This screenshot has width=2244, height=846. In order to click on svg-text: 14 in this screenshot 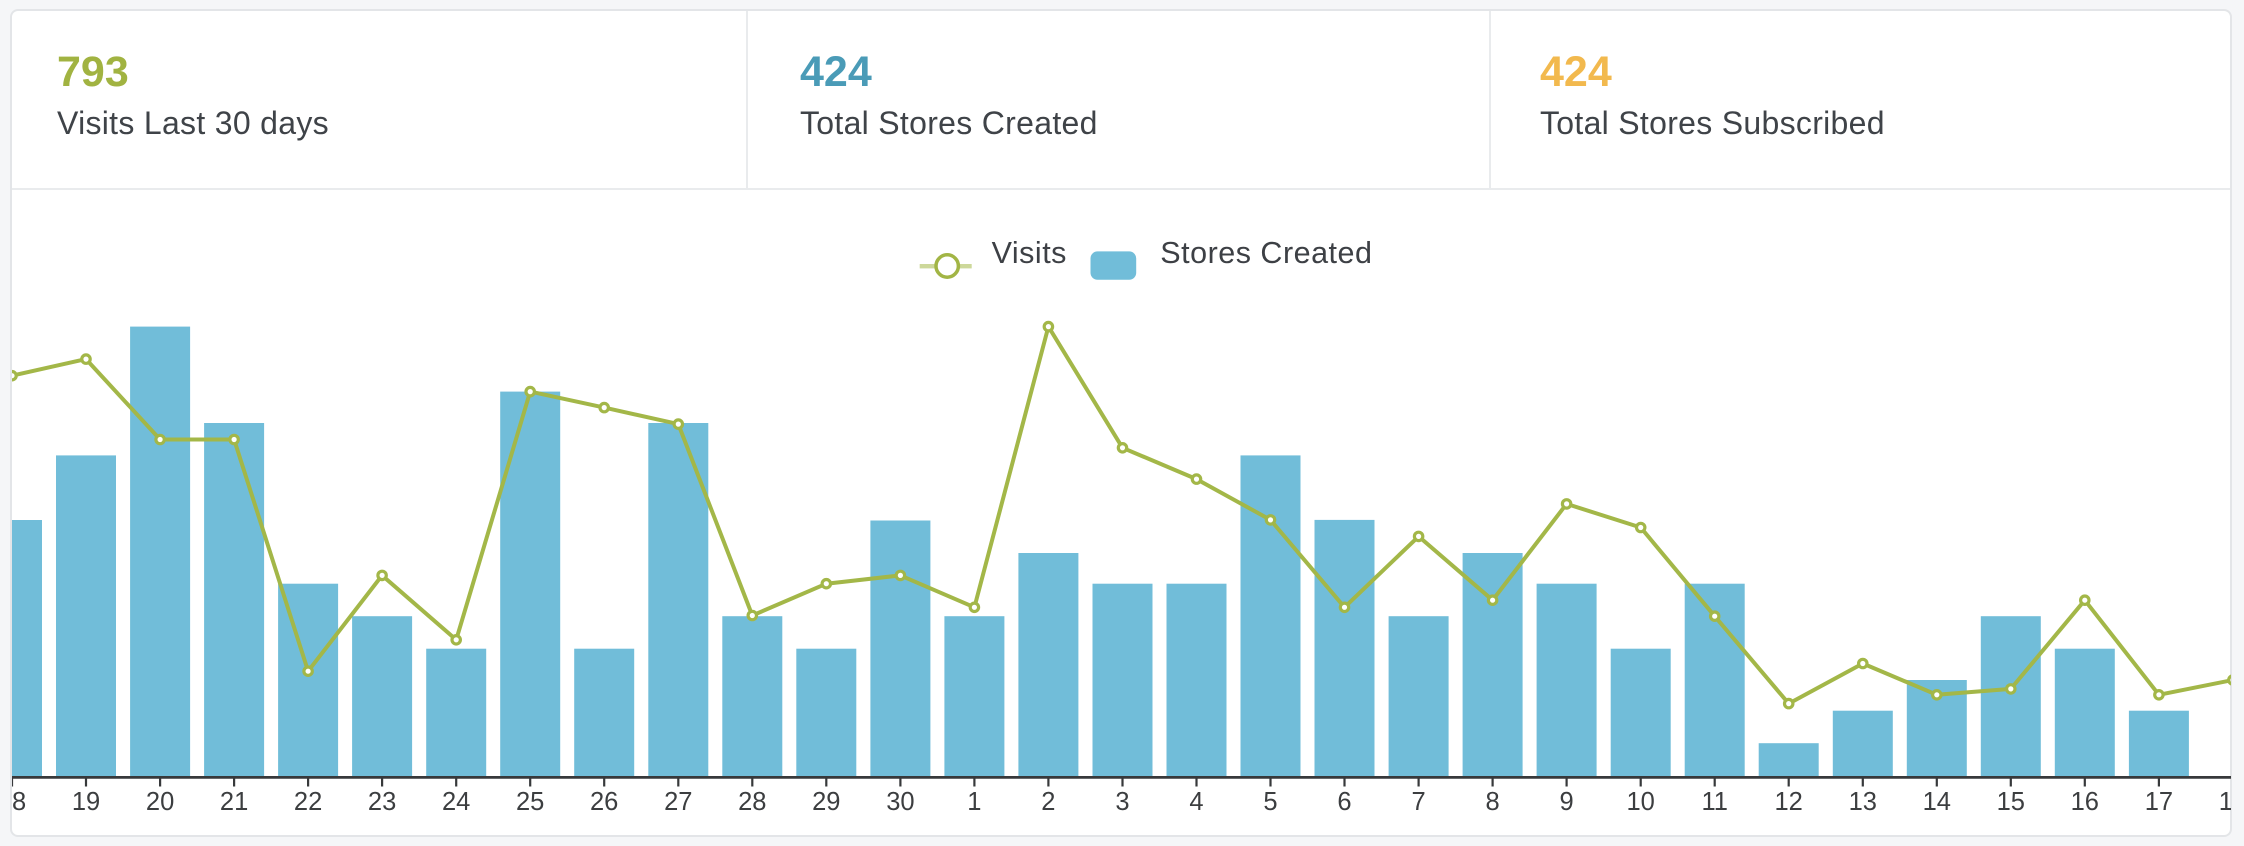, I will do `click(1937, 802)`.